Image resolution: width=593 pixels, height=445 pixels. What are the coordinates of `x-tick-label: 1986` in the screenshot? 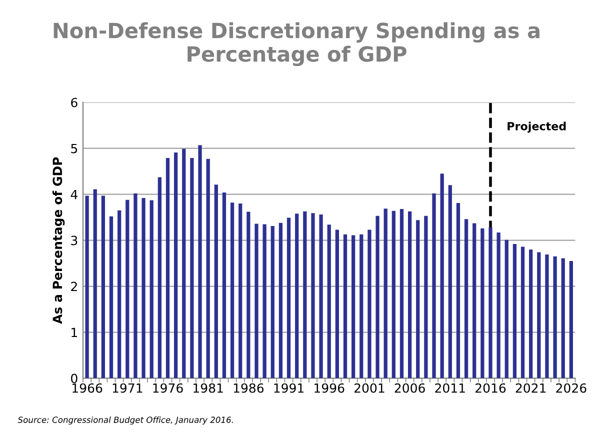 It's located at (249, 388).